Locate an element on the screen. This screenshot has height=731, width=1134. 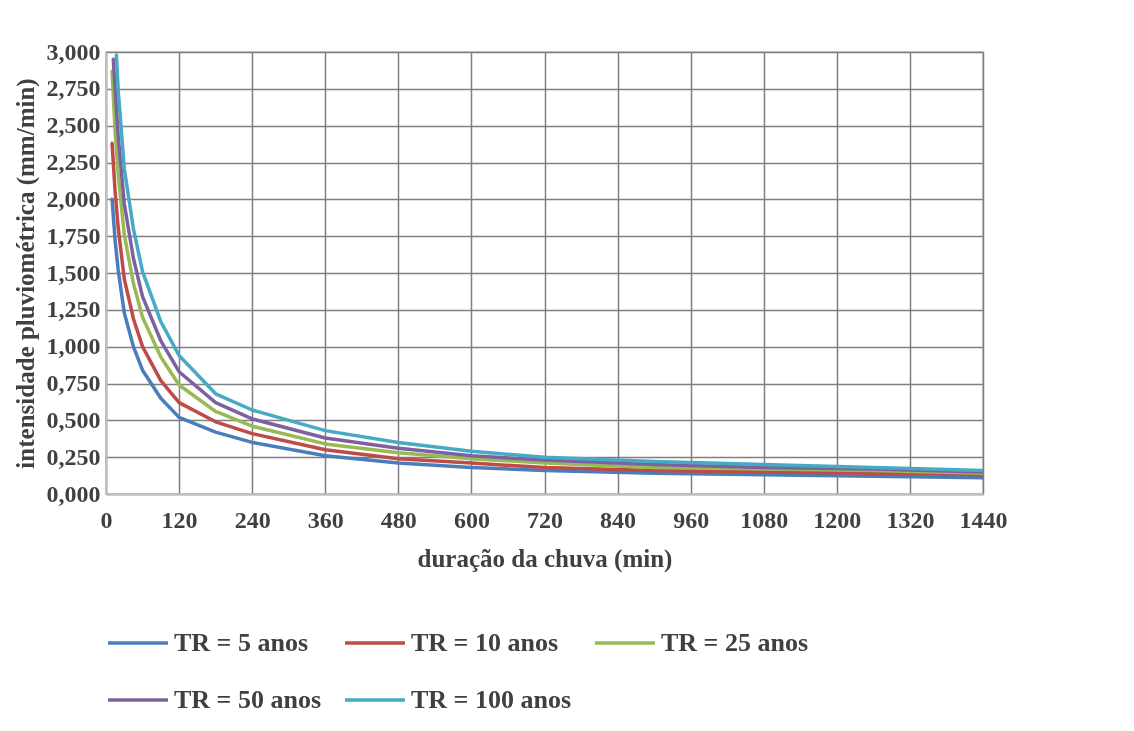
x-tick-label: 480 is located at coordinates (398, 519).